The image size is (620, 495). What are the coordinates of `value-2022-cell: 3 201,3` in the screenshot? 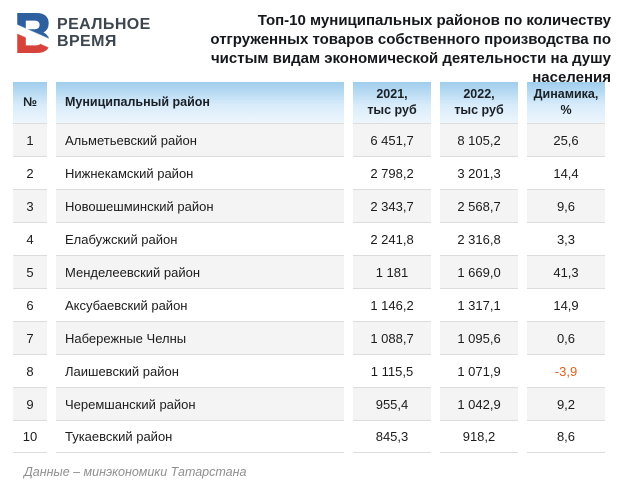 It's located at (479, 172).